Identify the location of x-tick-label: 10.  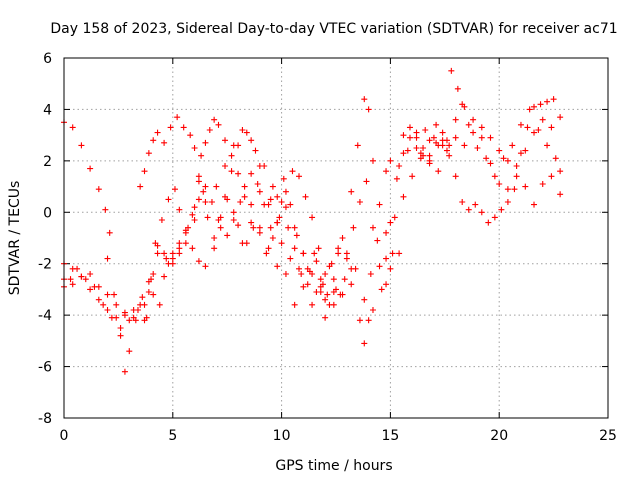
(282, 436).